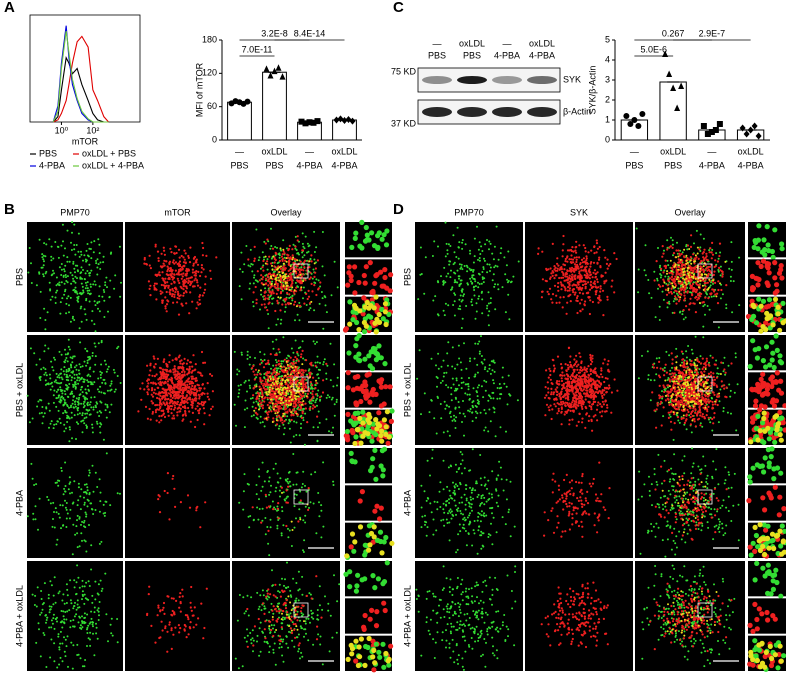  I want to click on column-header: PMP70, so click(75, 212).